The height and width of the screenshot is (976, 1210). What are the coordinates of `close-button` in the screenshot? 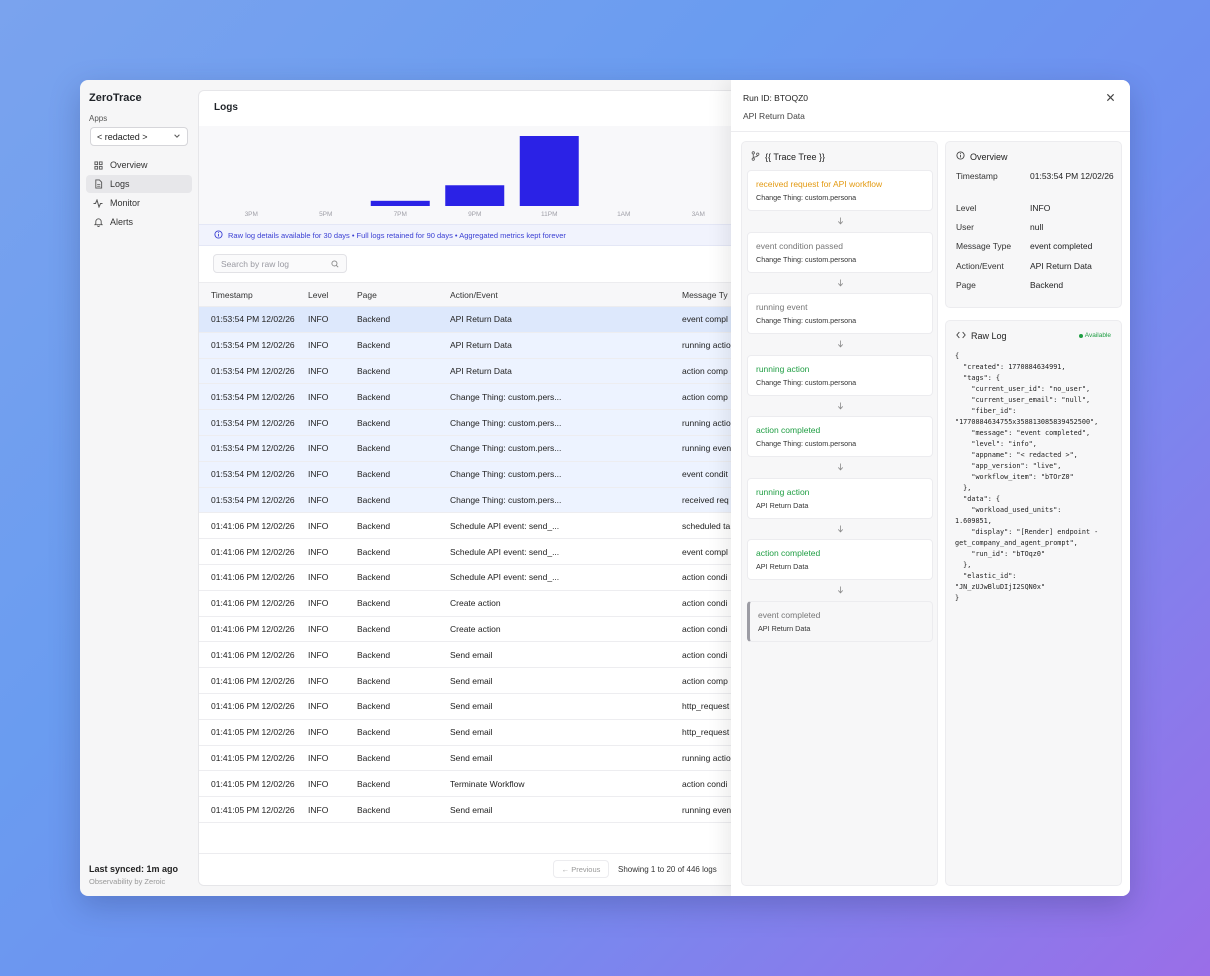 It's located at (1110, 98).